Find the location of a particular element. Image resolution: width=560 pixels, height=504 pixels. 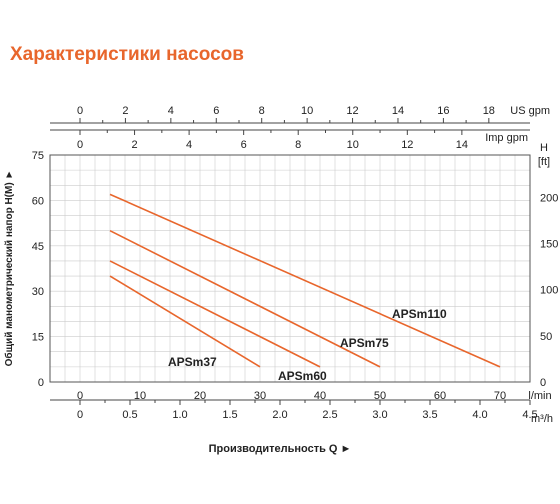

m3h-tick-label: 3.5 is located at coordinates (429, 415).